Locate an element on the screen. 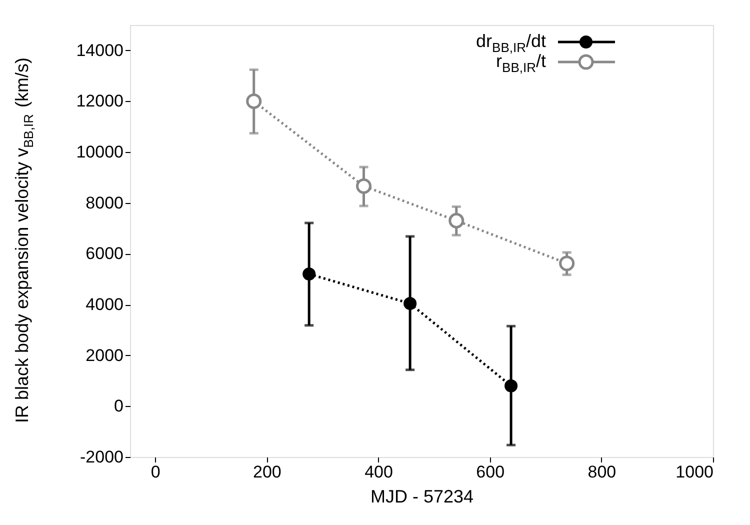  y-axis-title: IR black body expansion velocity vBB,IR (km/s) is located at coordinates (24, 240).